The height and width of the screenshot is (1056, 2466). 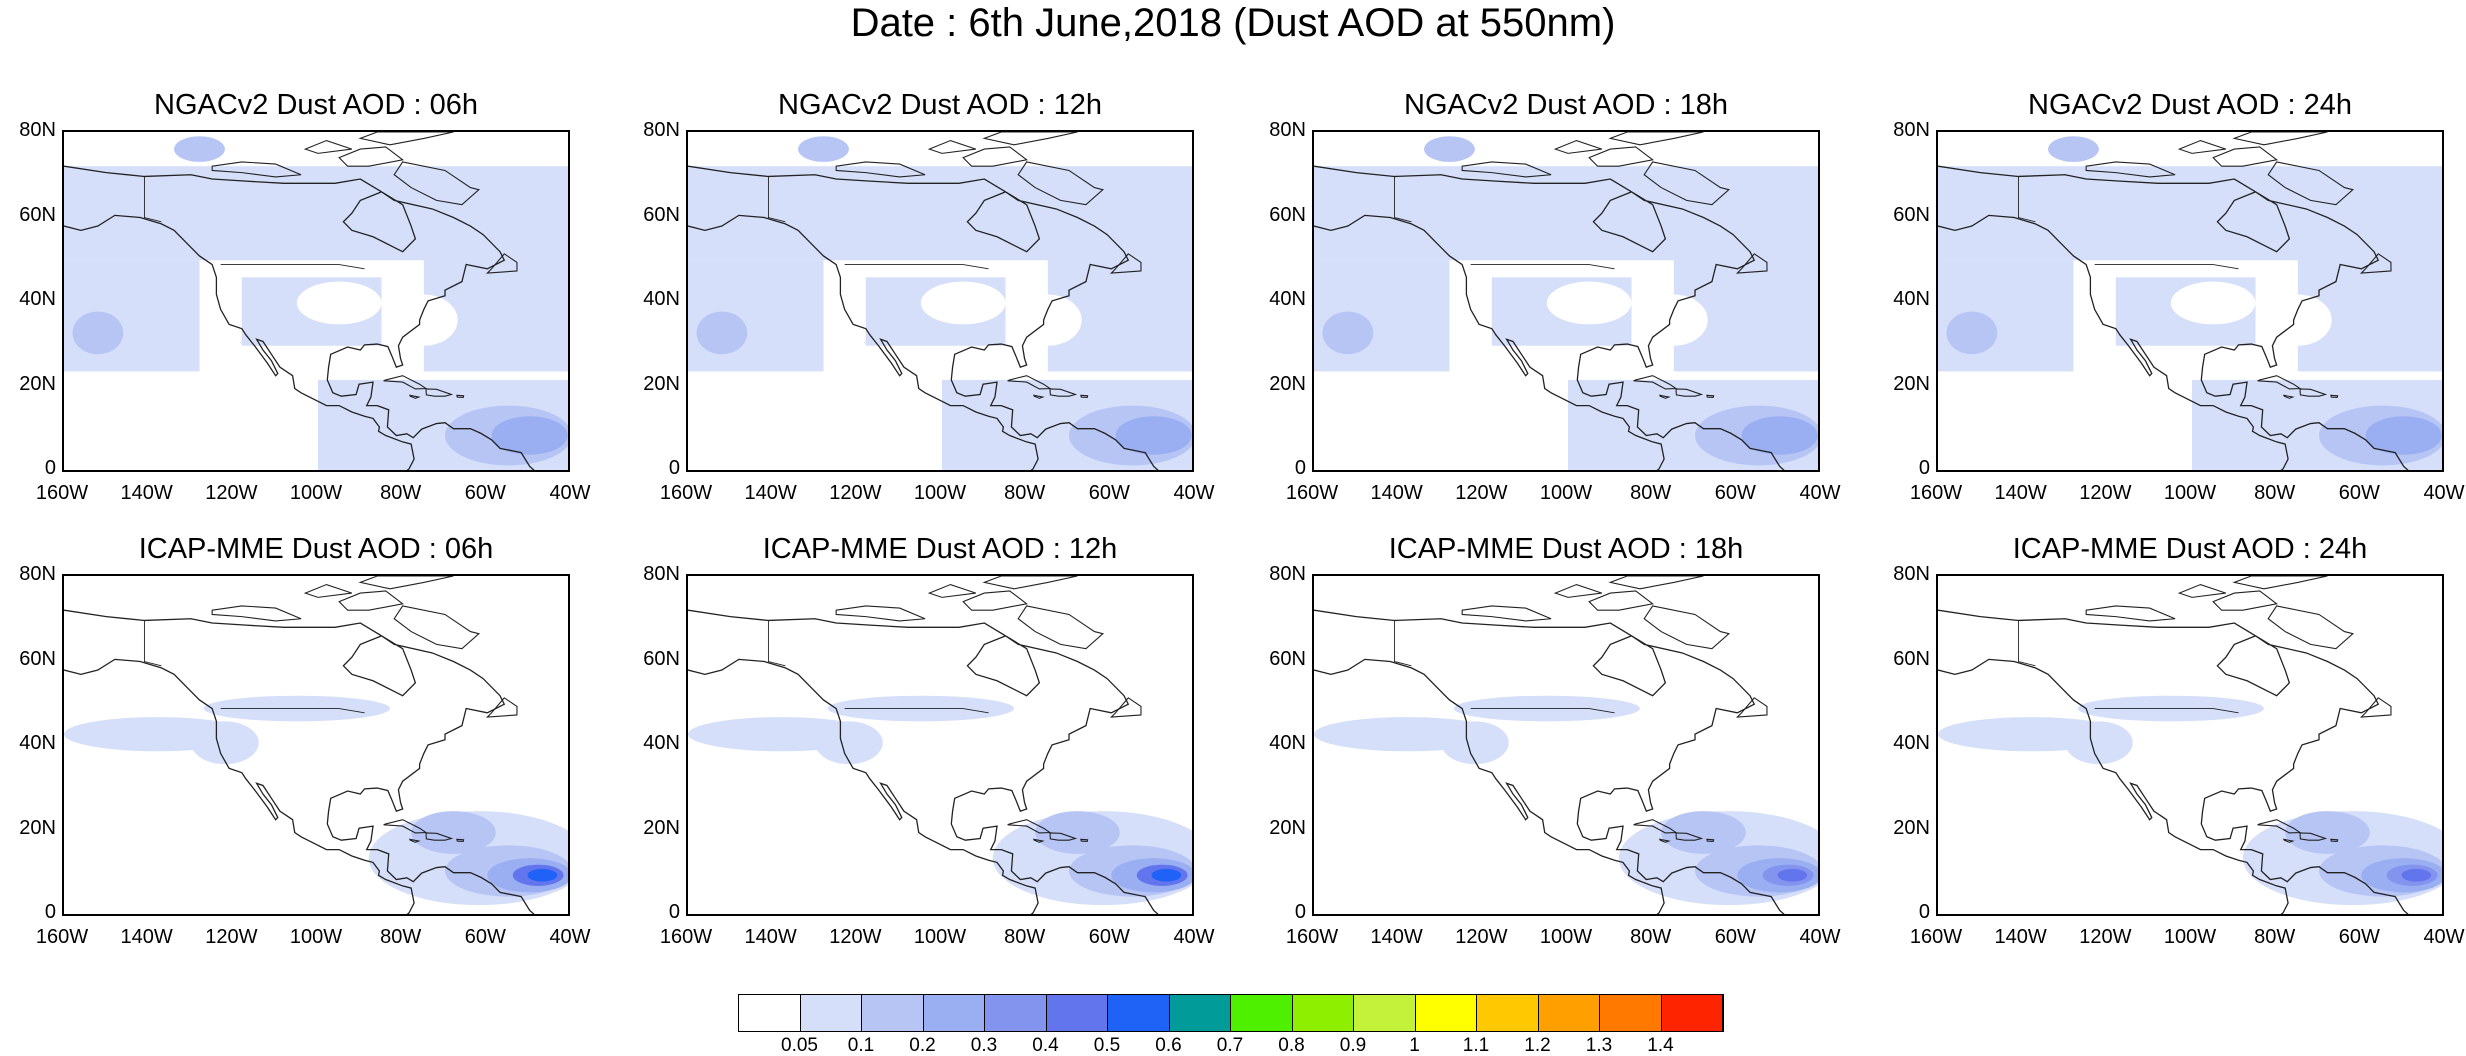 What do you see at coordinates (861, 1045) in the screenshot?
I see `colorbar-tick-label: 0.1` at bounding box center [861, 1045].